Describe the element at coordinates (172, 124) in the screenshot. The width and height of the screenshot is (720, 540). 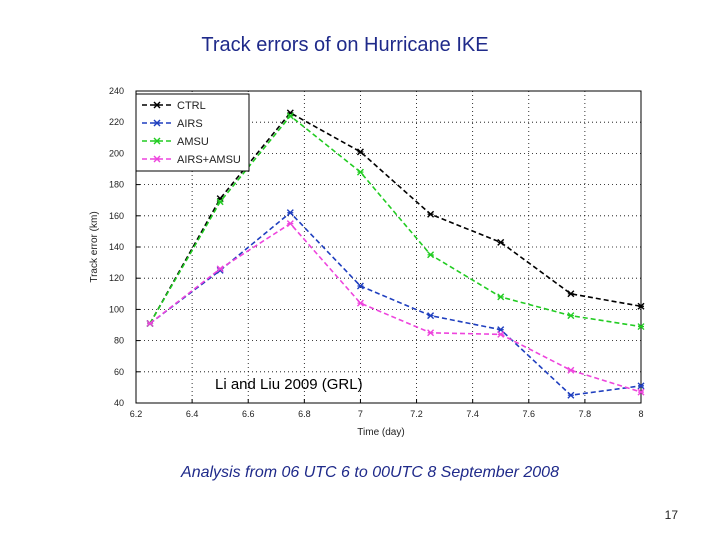
I see `legend-entry: AIRS` at that location.